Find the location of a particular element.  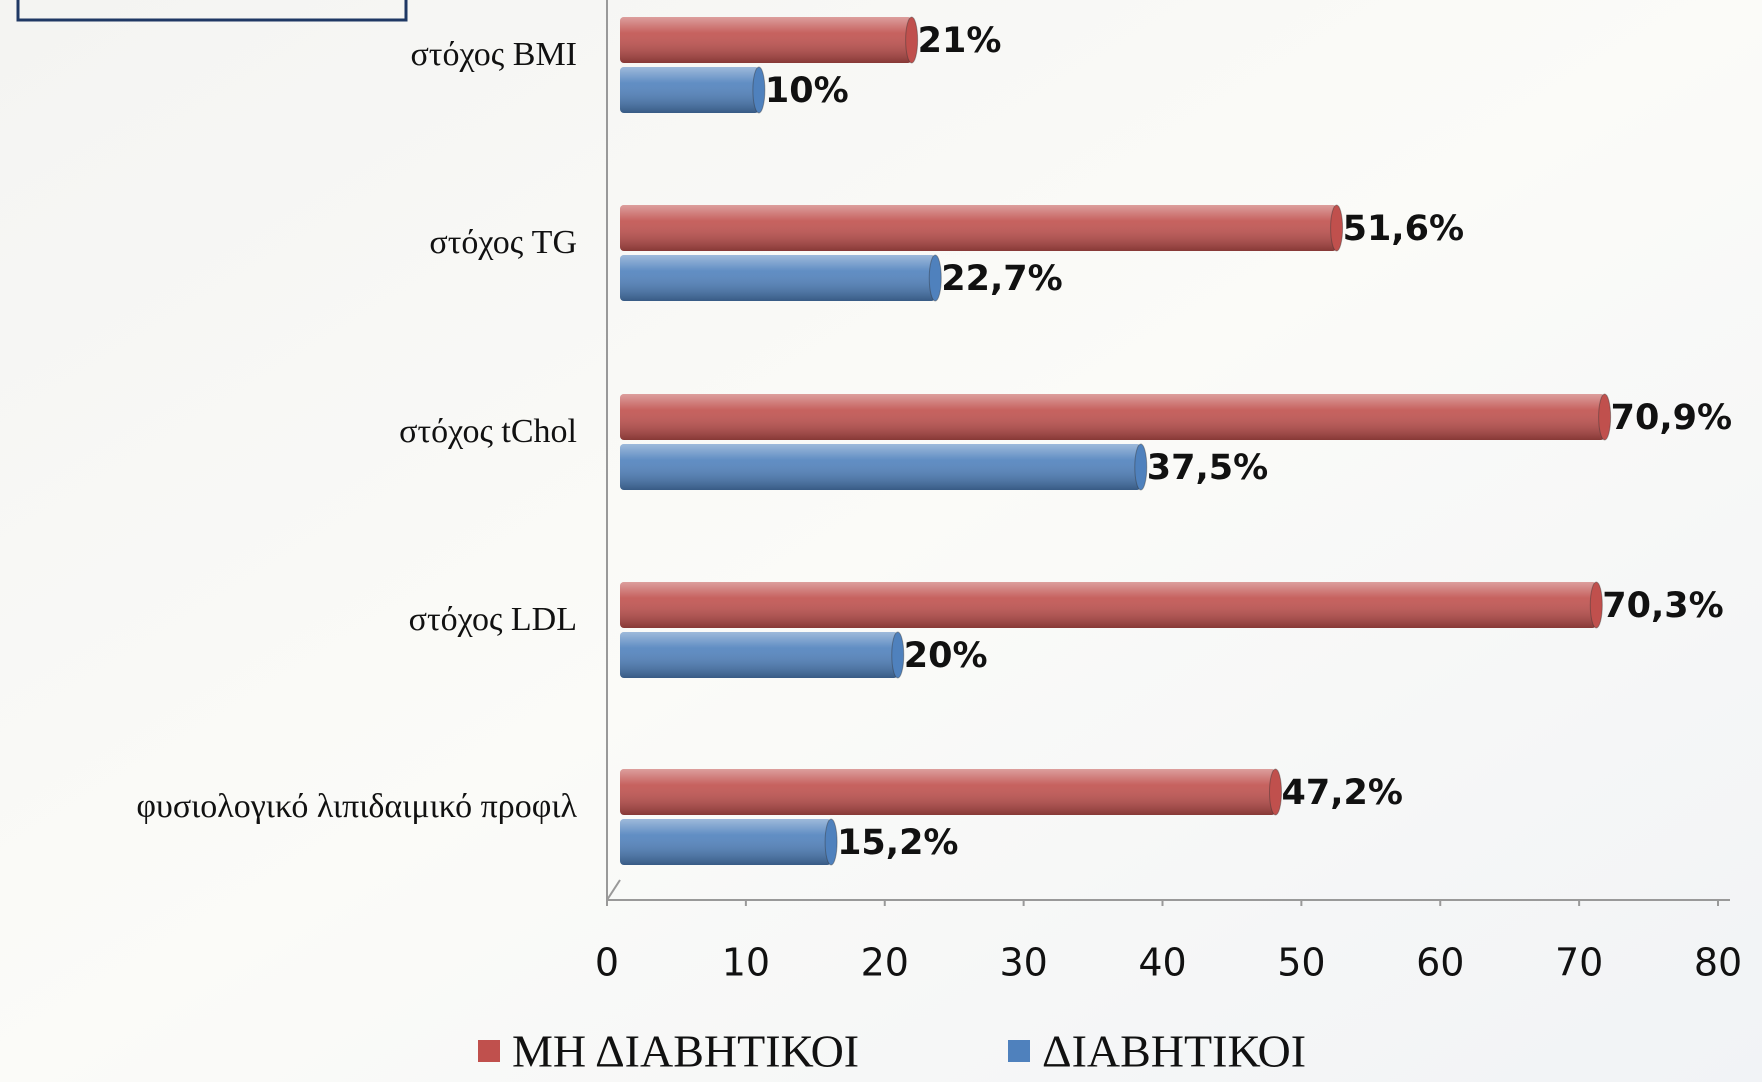

value-label: 51,6% is located at coordinates (1403, 229).